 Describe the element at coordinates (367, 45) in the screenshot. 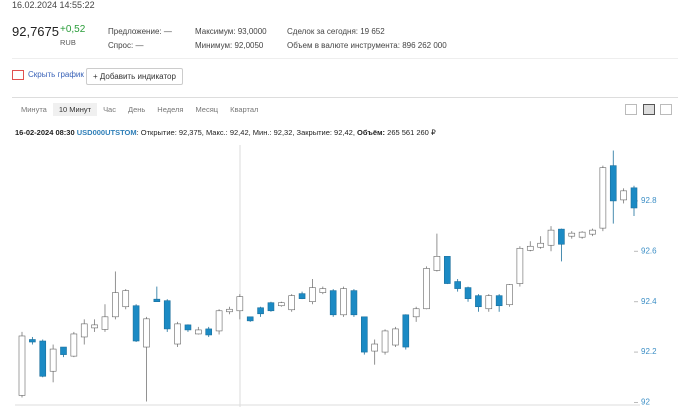

I see `volume: Объем в валюте инструмента: 896 262 000` at that location.